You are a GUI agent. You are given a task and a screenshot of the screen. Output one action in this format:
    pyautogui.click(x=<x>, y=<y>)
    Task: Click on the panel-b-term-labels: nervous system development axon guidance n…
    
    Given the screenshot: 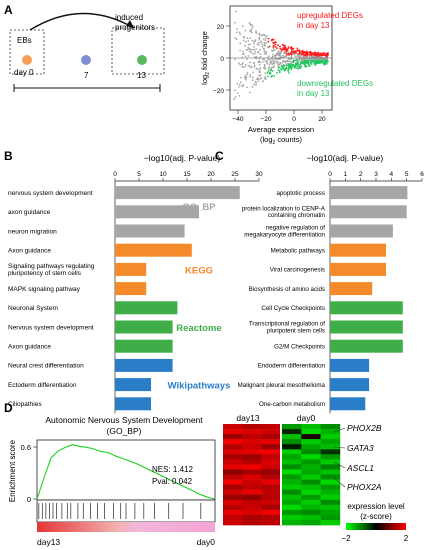 What is the action you would take?
    pyautogui.click(x=51, y=299)
    